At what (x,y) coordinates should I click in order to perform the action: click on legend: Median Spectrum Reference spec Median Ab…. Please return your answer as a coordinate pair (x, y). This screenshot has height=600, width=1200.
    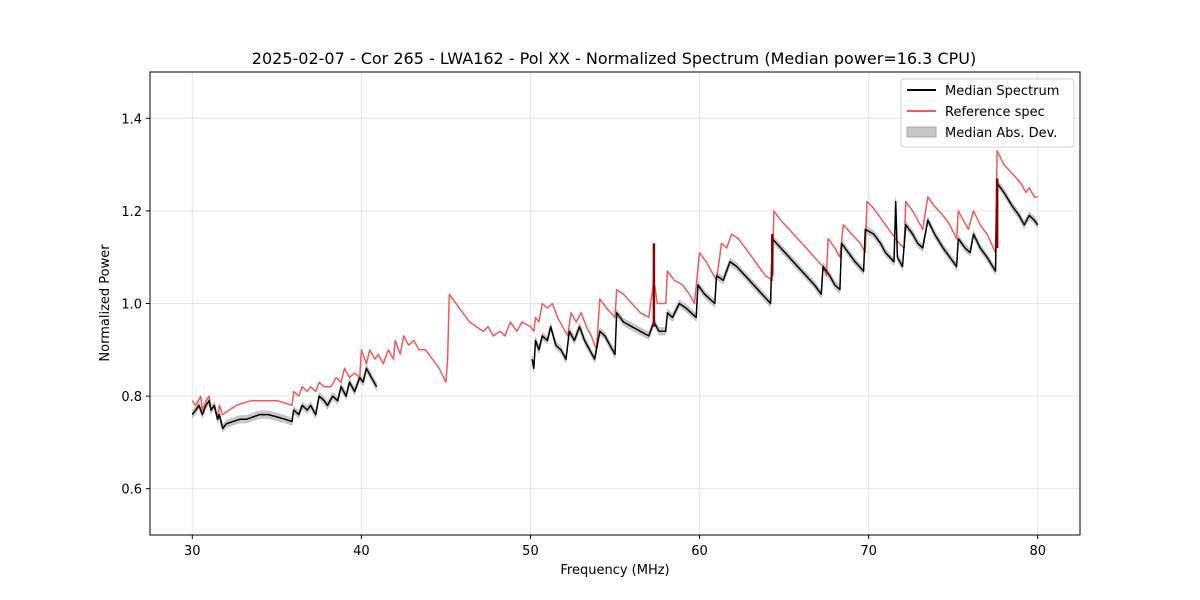
    Looking at the image, I should click on (987, 113).